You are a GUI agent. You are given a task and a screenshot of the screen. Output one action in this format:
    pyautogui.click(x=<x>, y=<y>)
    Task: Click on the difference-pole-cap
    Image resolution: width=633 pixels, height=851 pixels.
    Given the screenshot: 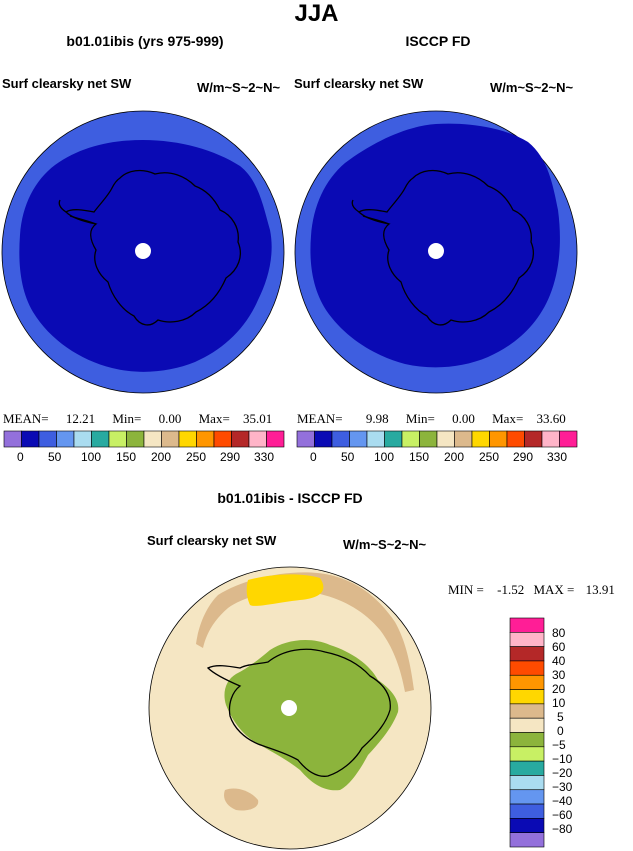 What is the action you would take?
    pyautogui.click(x=289, y=708)
    